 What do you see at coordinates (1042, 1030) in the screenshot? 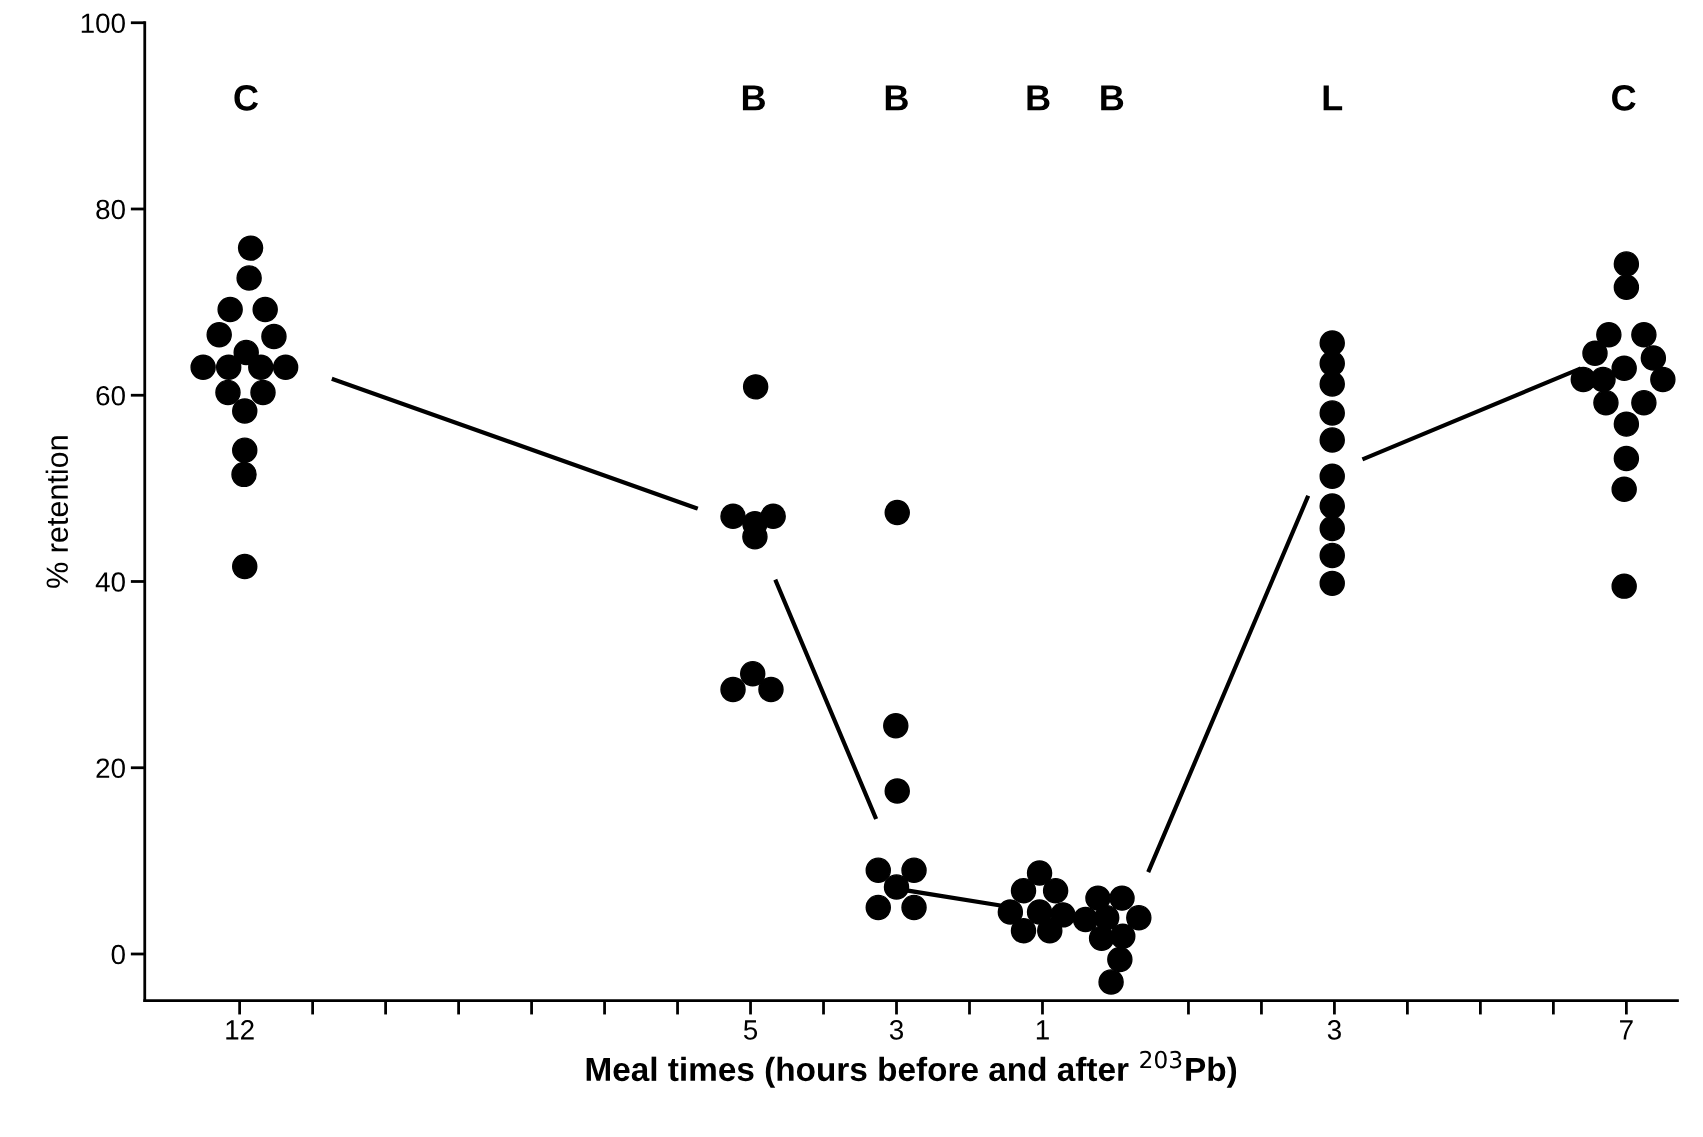
I see `x-tick-label: 1` at bounding box center [1042, 1030].